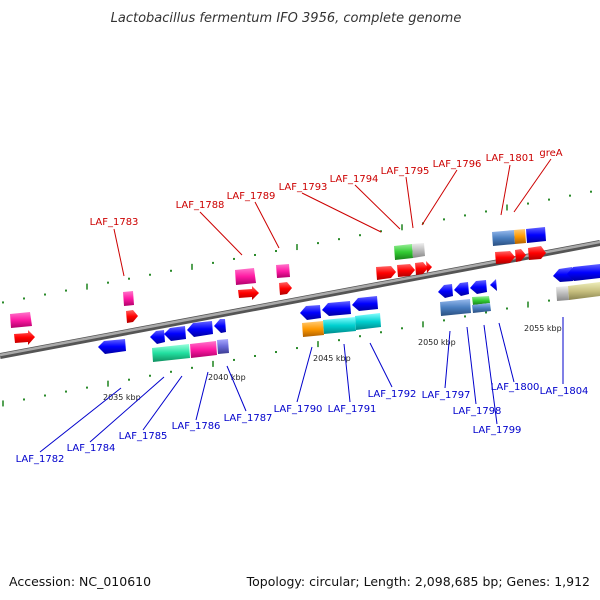  Describe the element at coordinates (457, 164) in the screenshot. I see `gene-label: LAF_1796` at that location.